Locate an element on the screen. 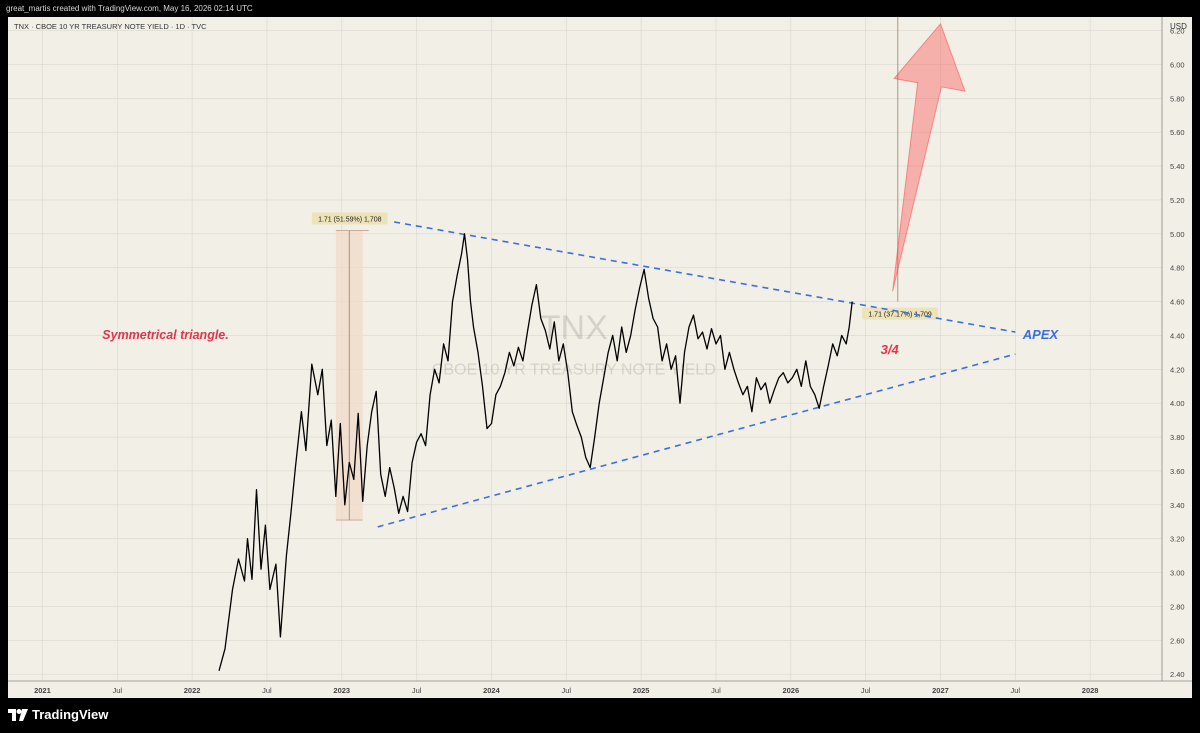  measure-label: 1.71 (37.17%) 1,709 is located at coordinates (900, 315).